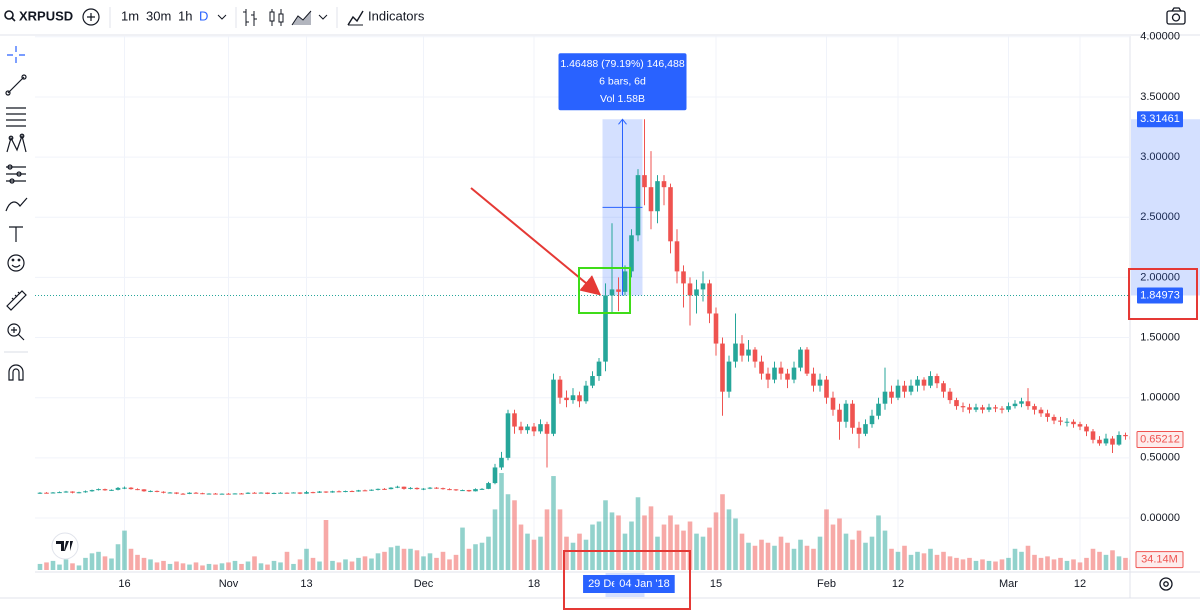 The image size is (1200, 612). What do you see at coordinates (355, 18) in the screenshot?
I see `indicators-button-part` at bounding box center [355, 18].